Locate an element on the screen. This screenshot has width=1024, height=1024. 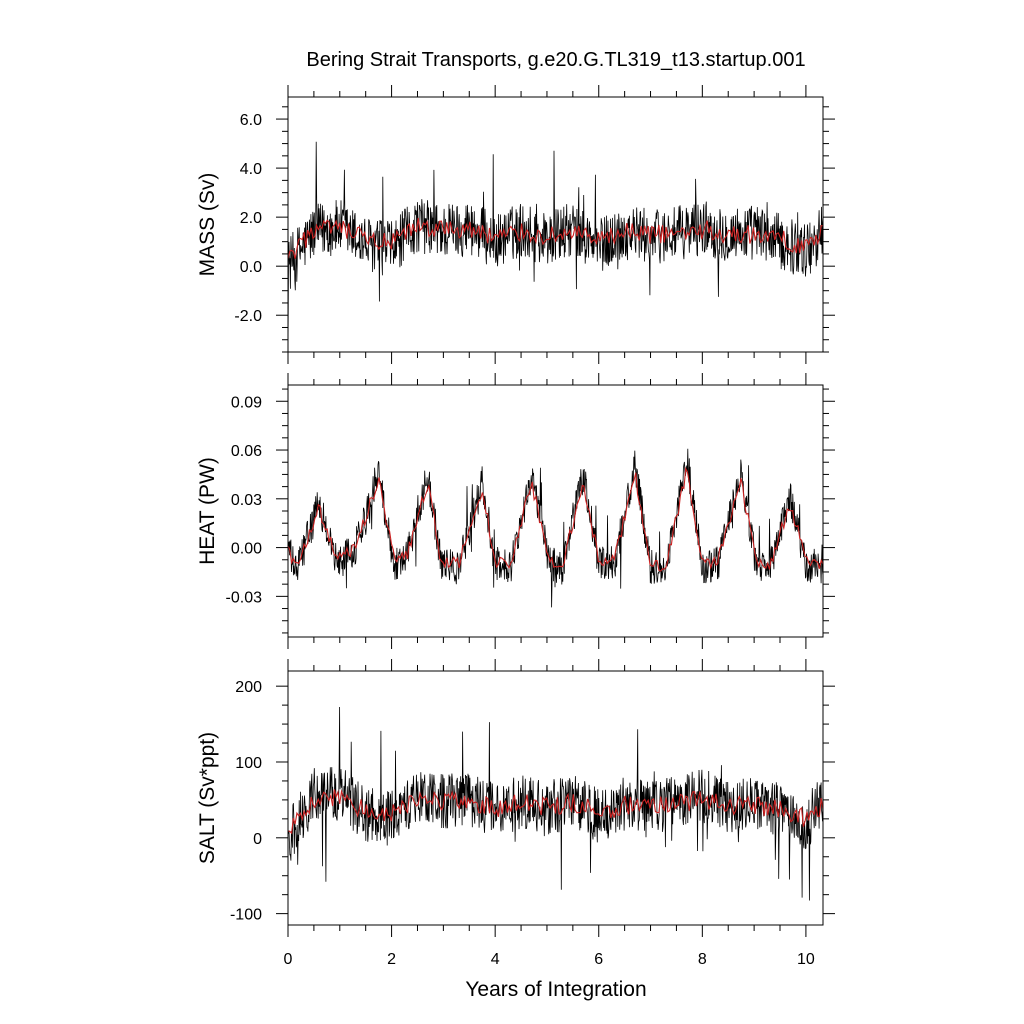
x-axis-tick-labels: 0 2 4 6 8 10 is located at coordinates (549, 959).